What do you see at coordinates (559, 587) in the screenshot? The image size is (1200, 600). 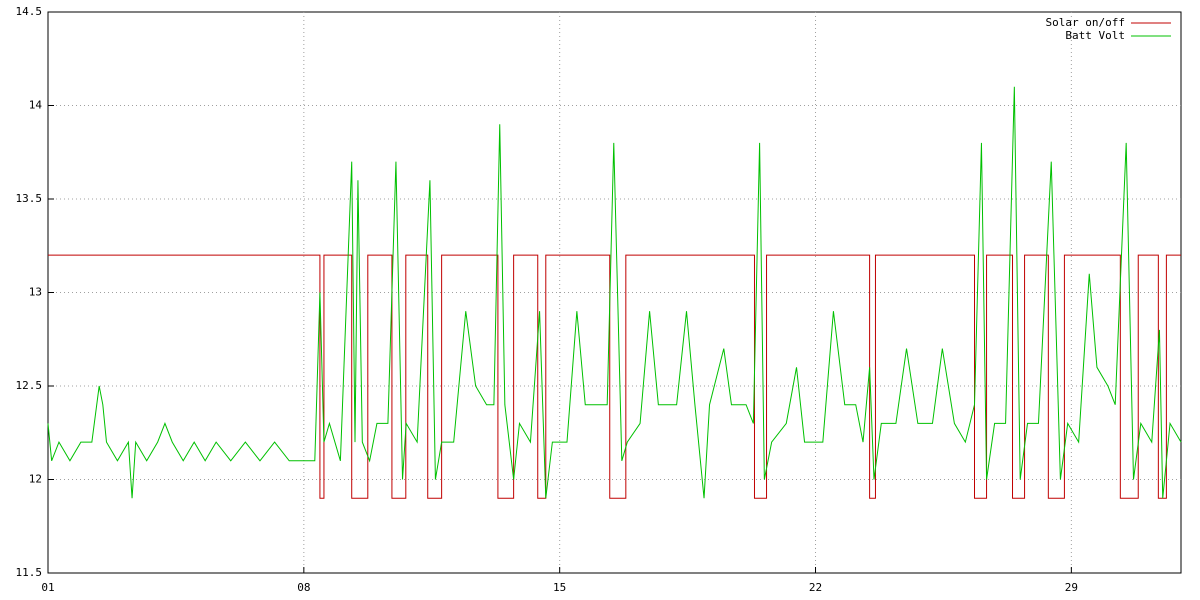 I see `x-tick-label: 15` at bounding box center [559, 587].